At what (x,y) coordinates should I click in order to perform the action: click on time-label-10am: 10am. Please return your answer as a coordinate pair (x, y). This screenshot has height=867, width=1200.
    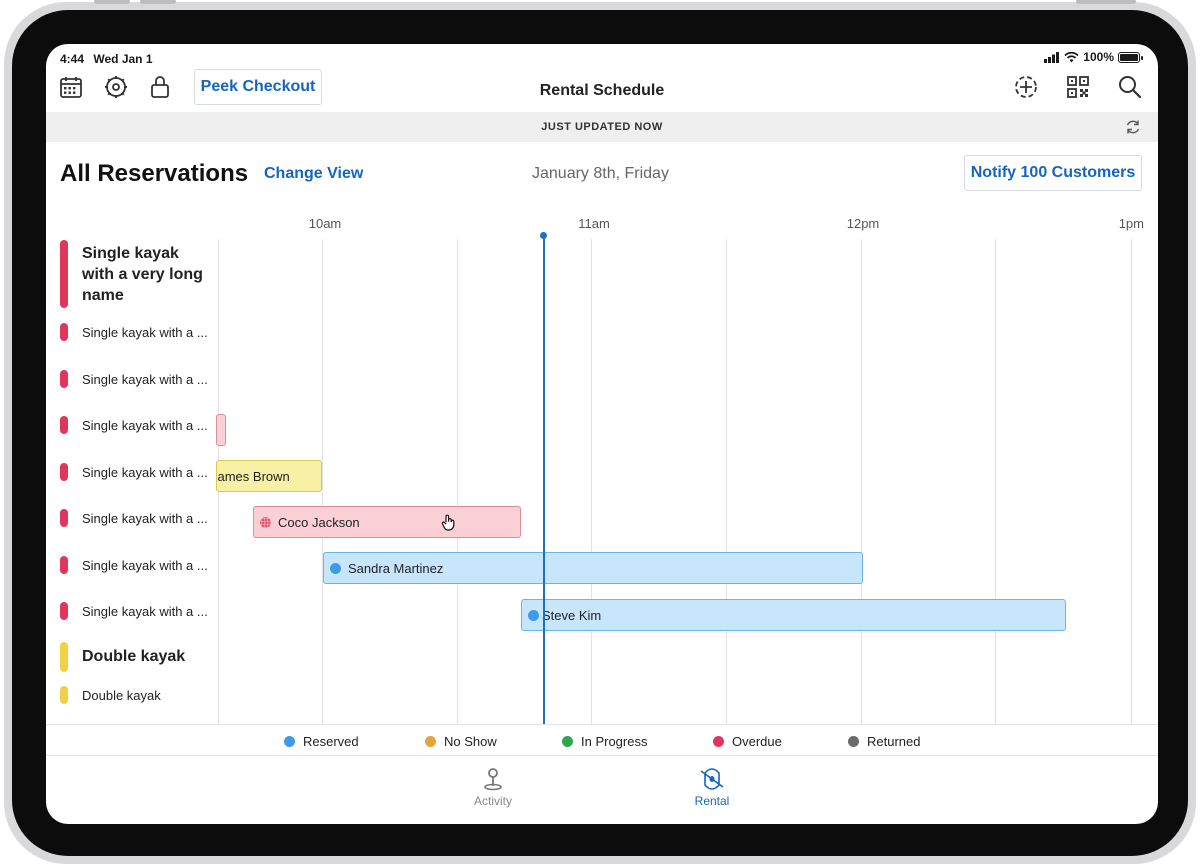
    Looking at the image, I should click on (325, 223).